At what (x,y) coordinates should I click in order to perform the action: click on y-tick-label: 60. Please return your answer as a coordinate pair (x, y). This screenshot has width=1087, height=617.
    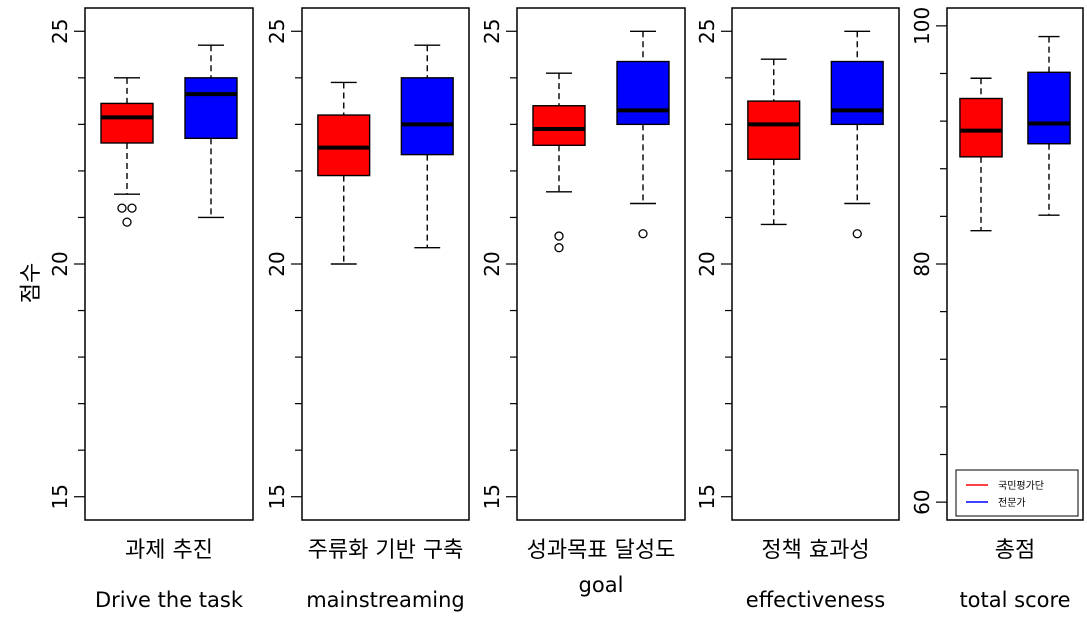
    Looking at the image, I should click on (922, 501).